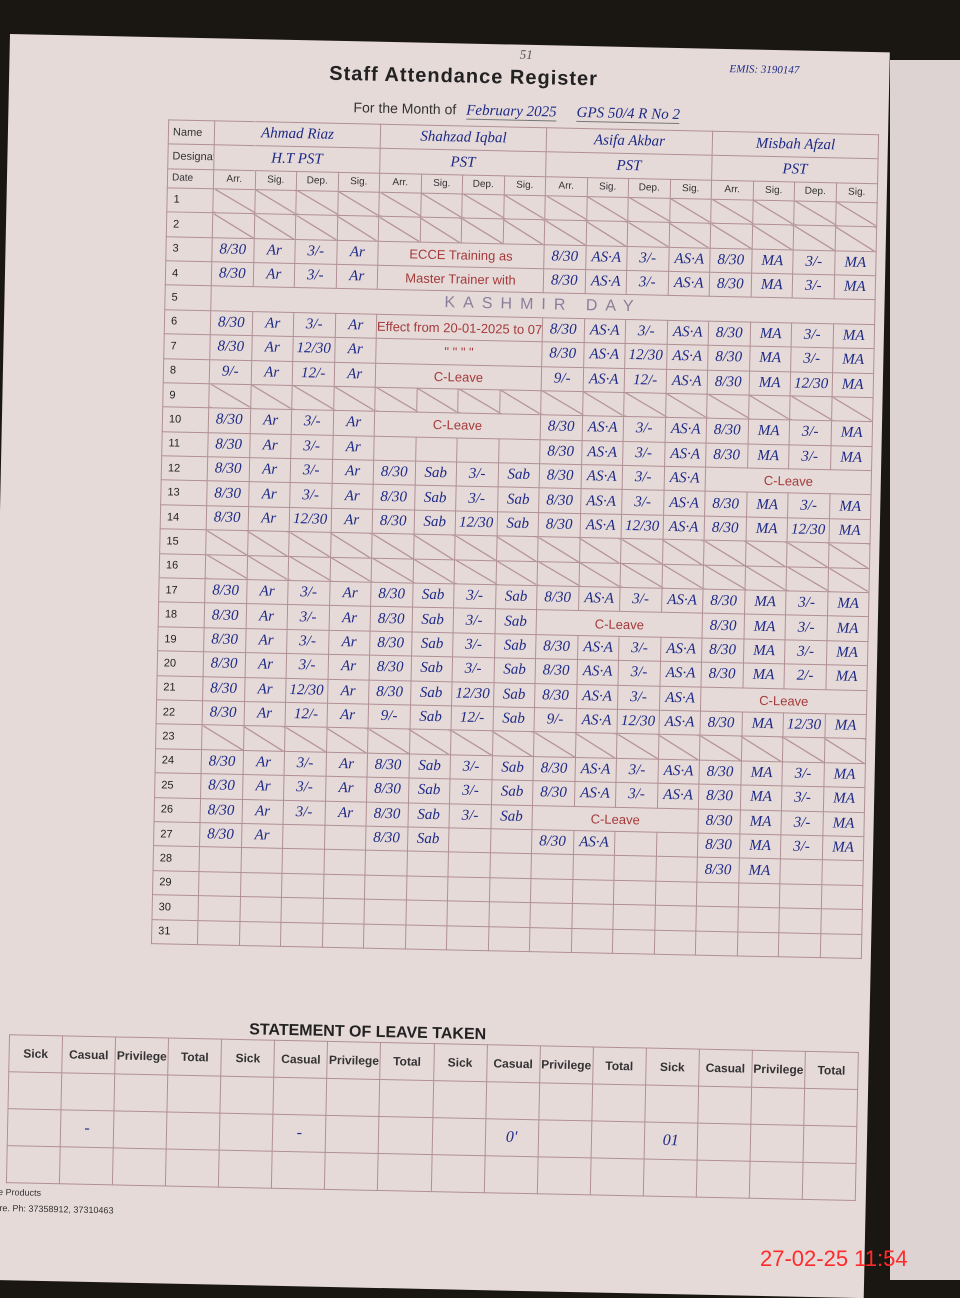 This screenshot has width=960, height=1298. Describe the element at coordinates (190, 200) in the screenshot. I see `date: 1` at that location.